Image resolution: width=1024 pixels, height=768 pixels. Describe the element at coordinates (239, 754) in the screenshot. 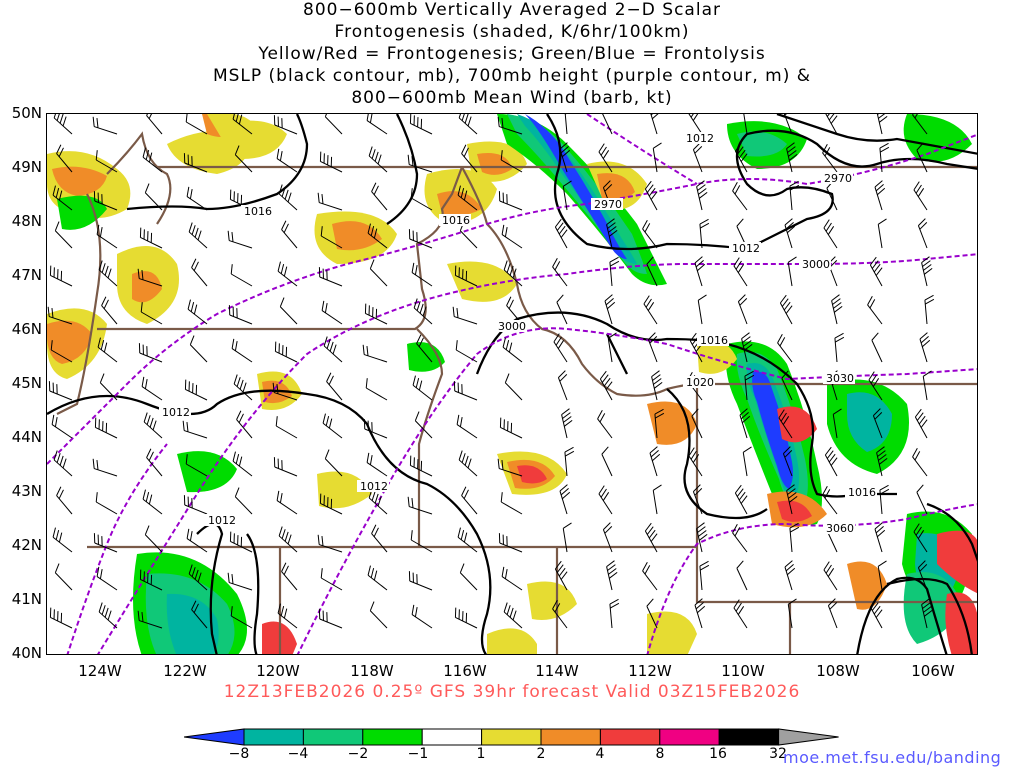

I see `colorbar-tick: −8` at that location.